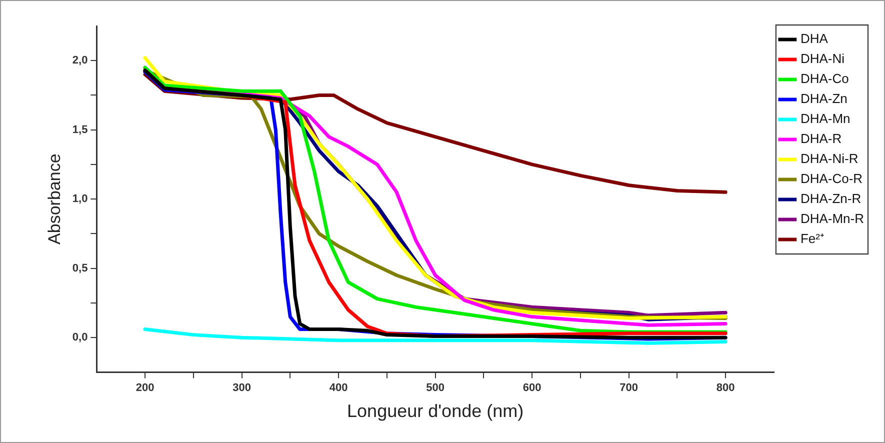 The width and height of the screenshot is (885, 443). I want to click on legend-label: DHA-Ni-R, so click(829, 158).